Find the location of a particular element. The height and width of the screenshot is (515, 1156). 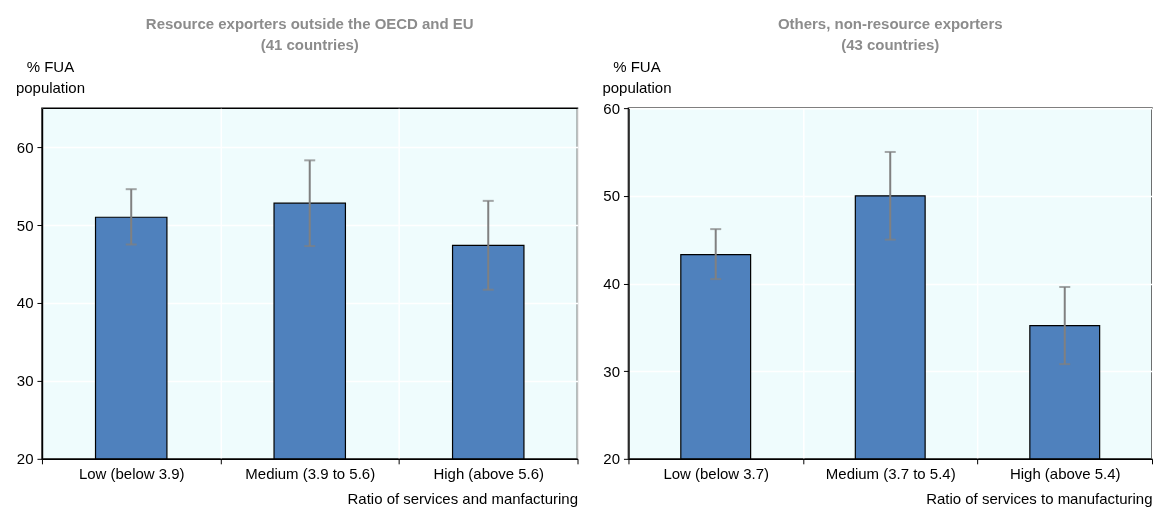

x-tick-label: Medium (3.7 to 5.4) is located at coordinates (890, 474).